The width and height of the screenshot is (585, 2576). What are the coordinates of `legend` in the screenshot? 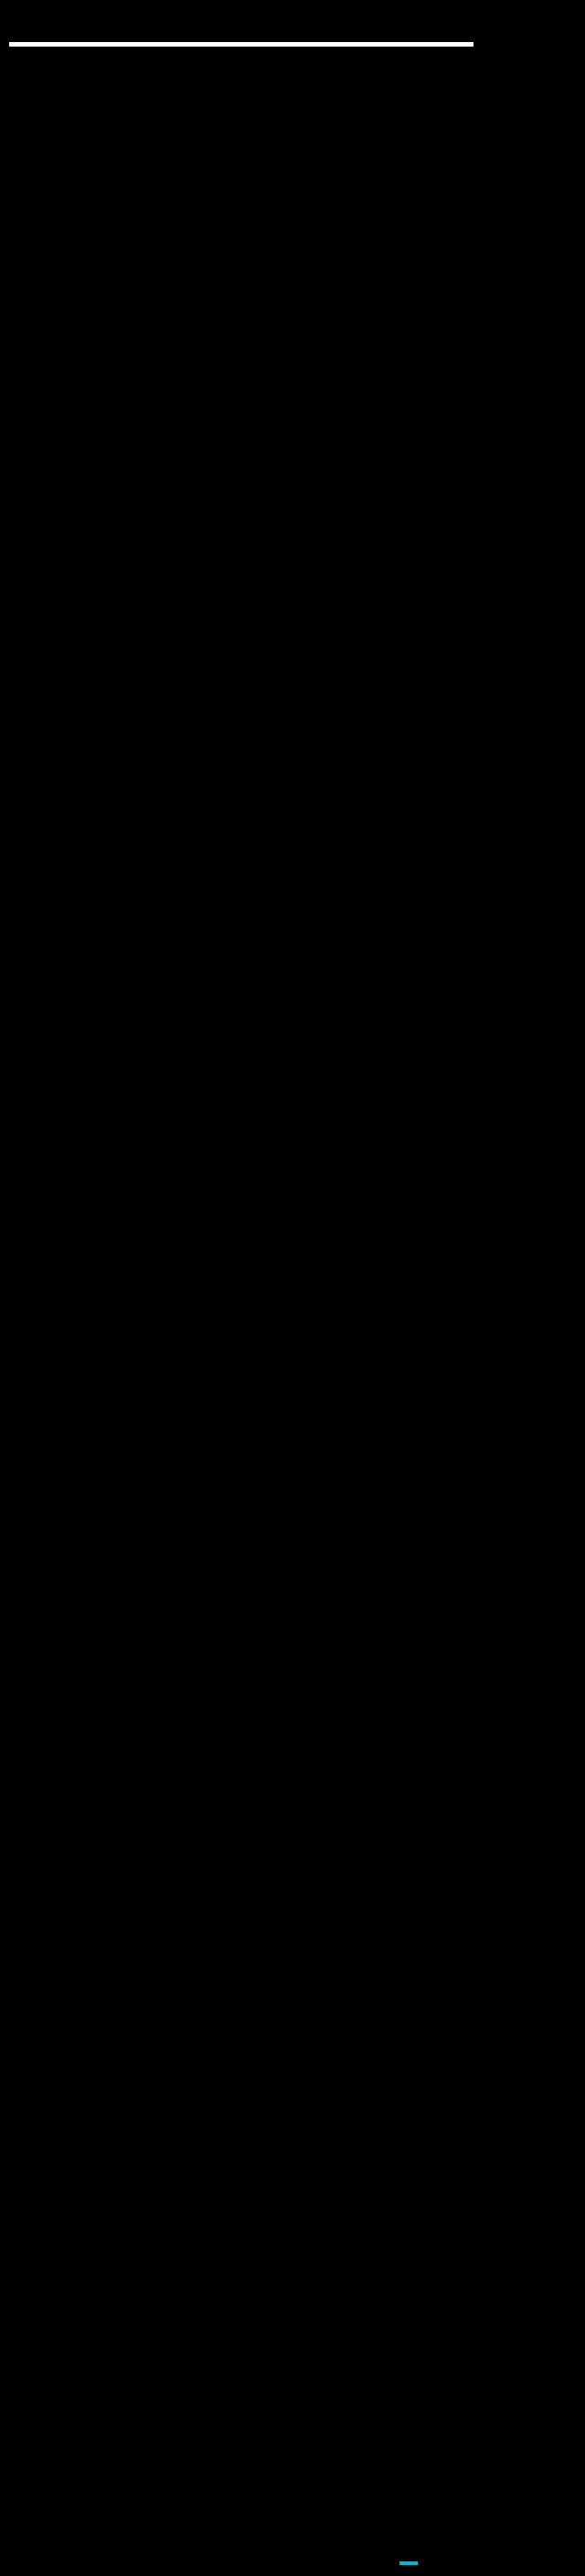 It's located at (293, 2563).